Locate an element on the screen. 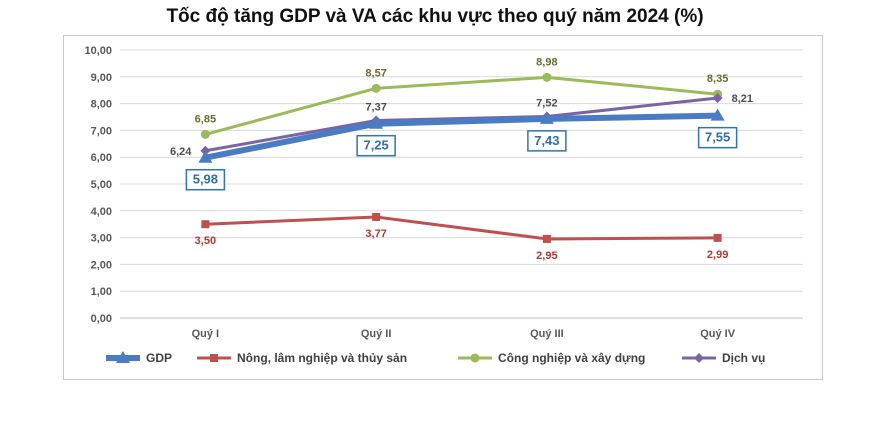 The height and width of the screenshot is (422, 870). data-label: 7,43 is located at coordinates (546, 140).